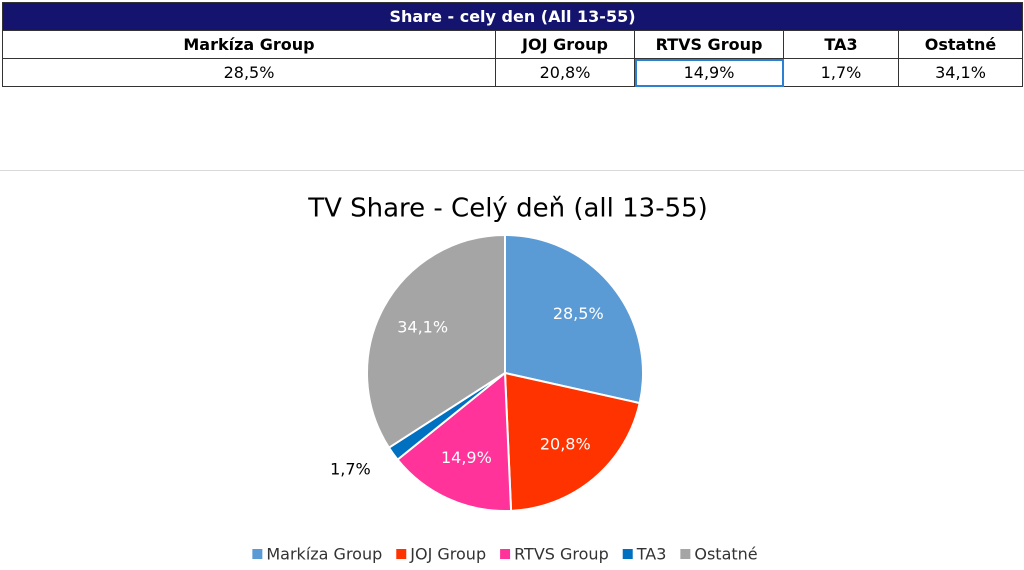 The width and height of the screenshot is (1024, 570). Describe the element at coordinates (422, 327) in the screenshot. I see `data-label: 34,1%` at that location.